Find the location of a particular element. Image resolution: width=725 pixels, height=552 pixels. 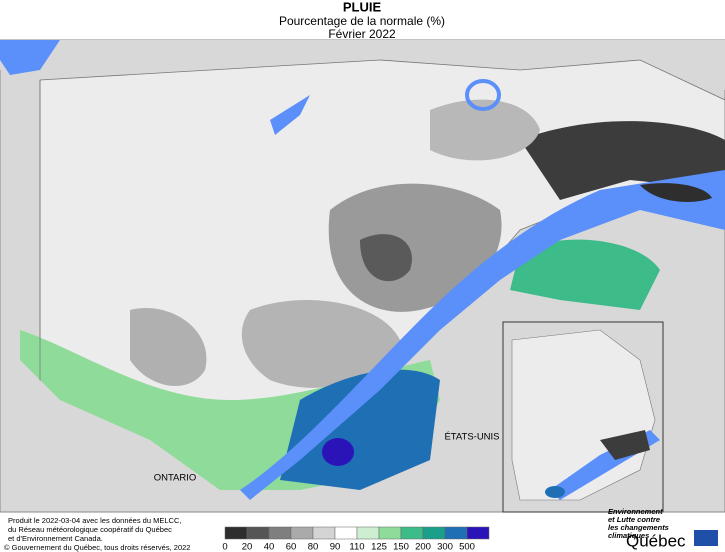

legend-tick-label: 0 is located at coordinates (224, 547).